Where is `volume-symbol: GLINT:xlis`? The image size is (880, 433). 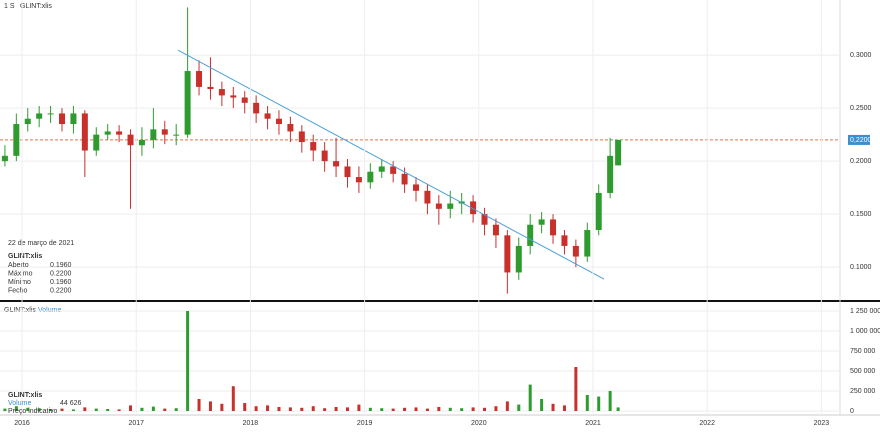 volume-symbol: GLINT:xlis is located at coordinates (20, 310).